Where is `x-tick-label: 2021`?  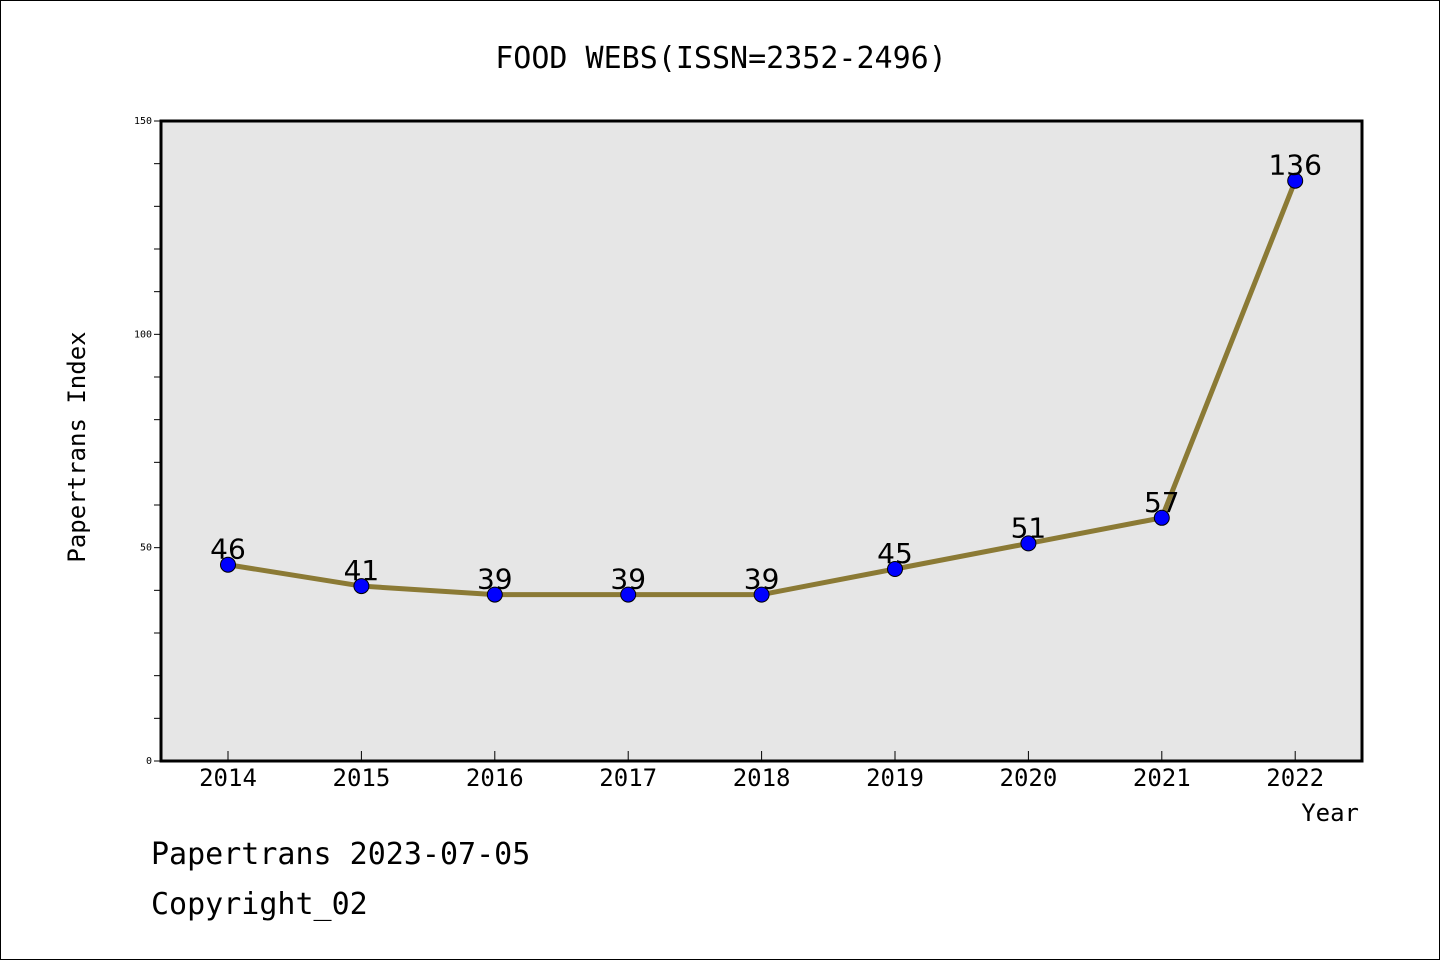
x-tick-label: 2021 is located at coordinates (1162, 778).